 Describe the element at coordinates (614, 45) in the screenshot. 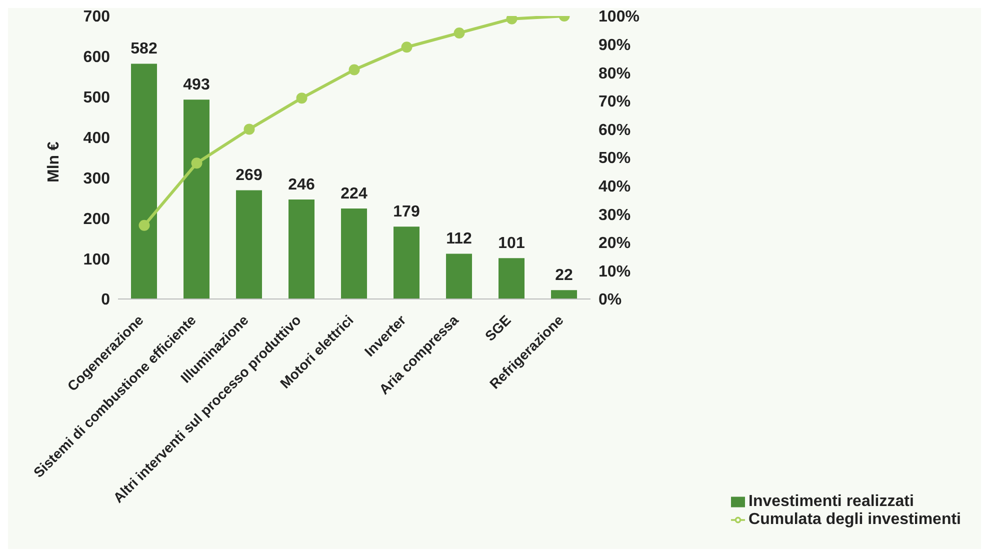

I see `y2-tick-label: 90%` at that location.